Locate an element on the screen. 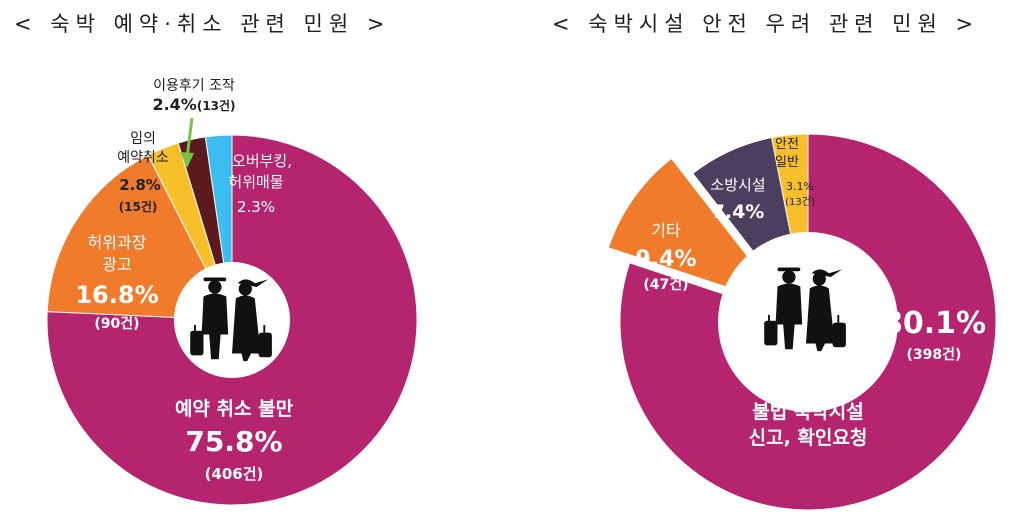 This screenshot has height=526, width=1024. right-fire-name: 소방시설 is located at coordinates (737, 185).